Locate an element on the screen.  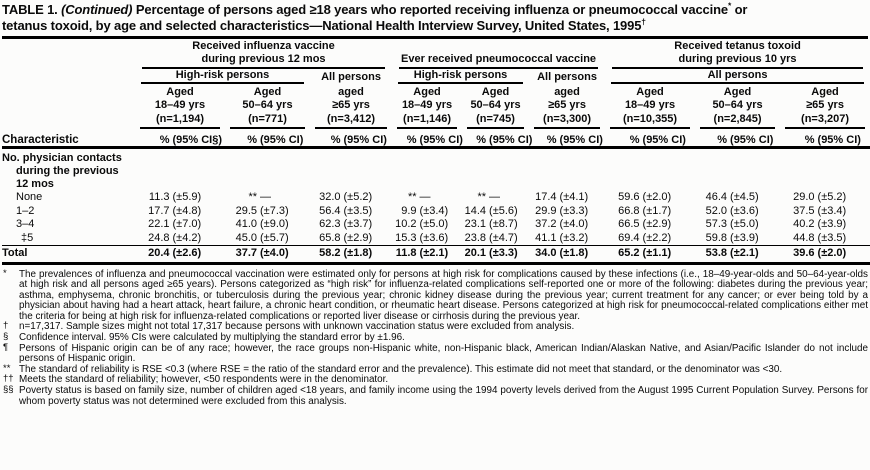
footnote-marker: §§ is located at coordinates (8, 390).